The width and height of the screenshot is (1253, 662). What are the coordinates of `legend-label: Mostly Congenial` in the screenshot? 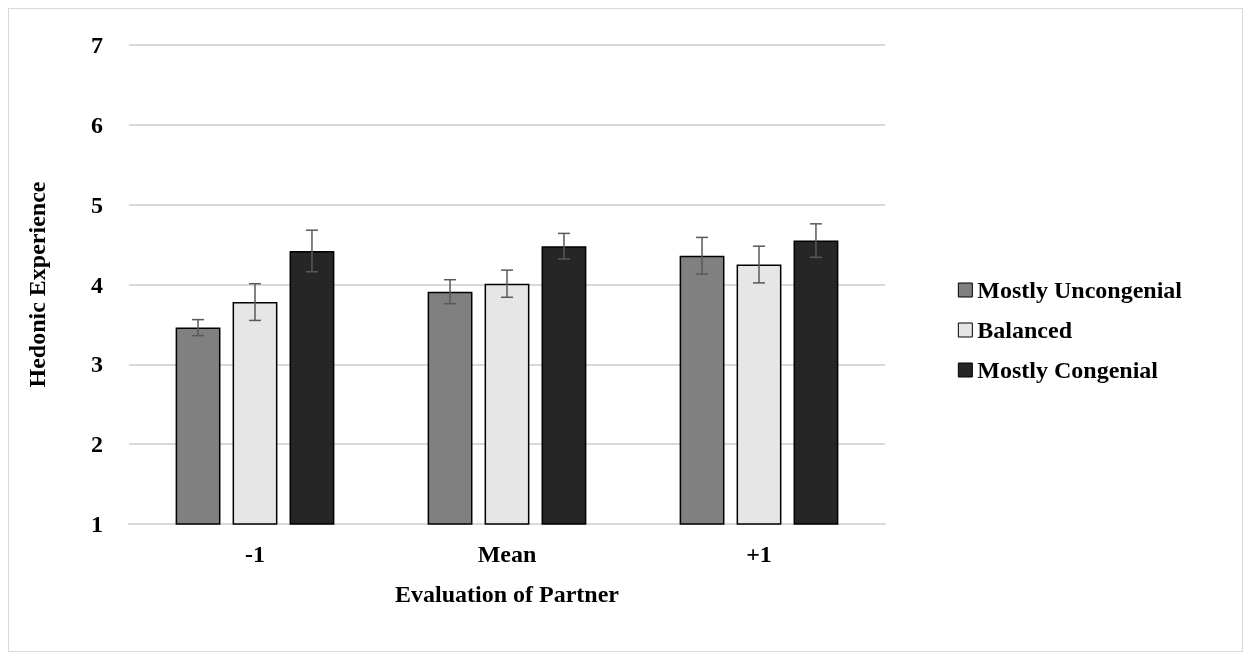 It's located at (1068, 370).